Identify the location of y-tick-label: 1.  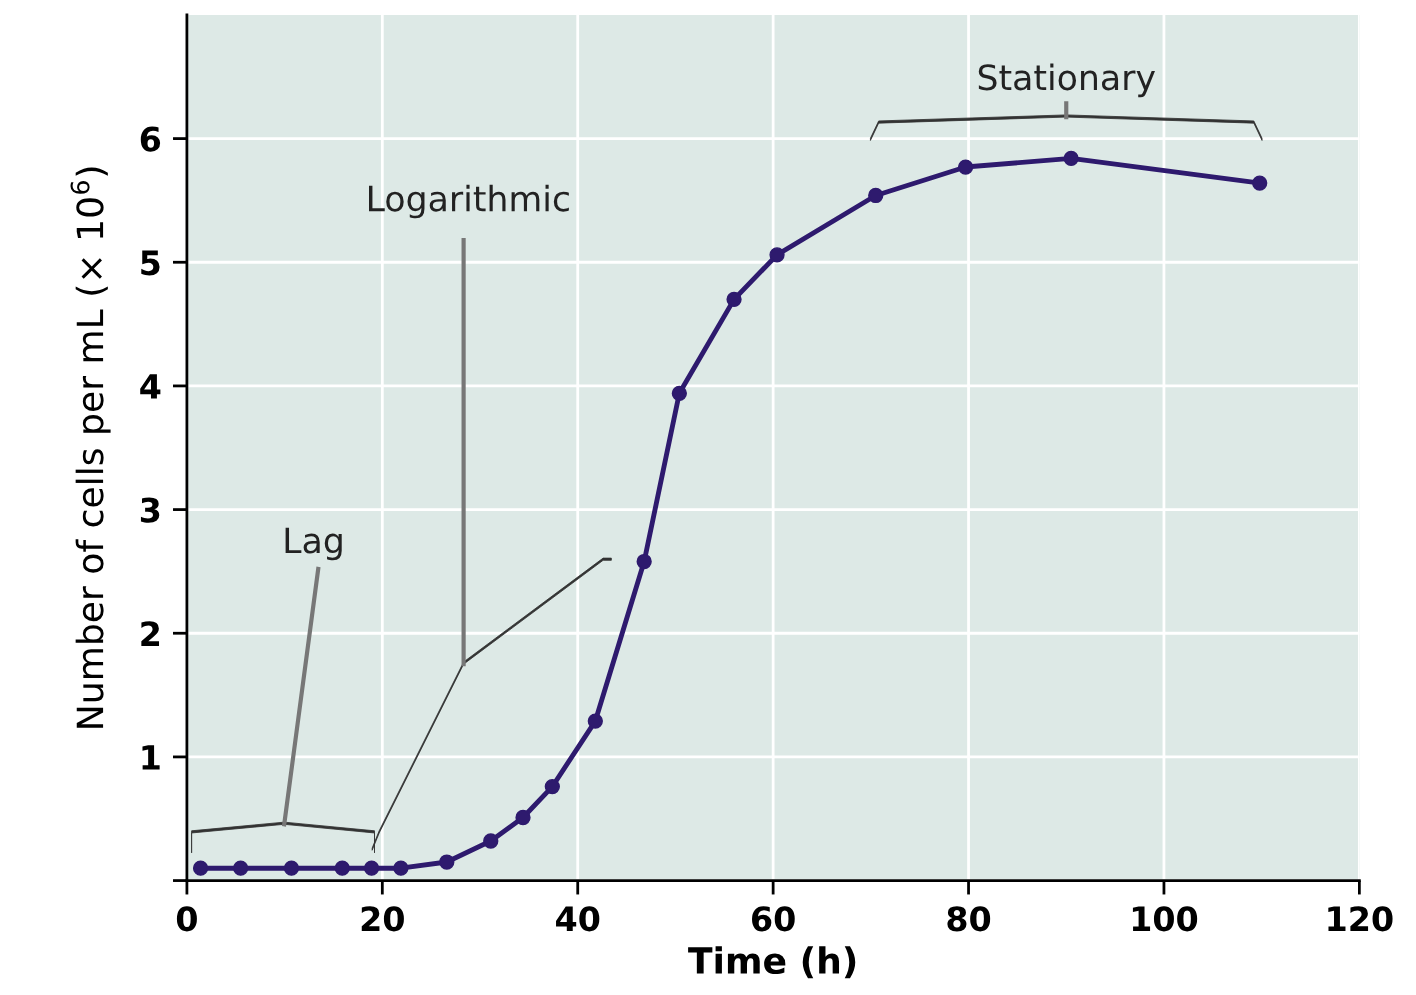
(151, 757).